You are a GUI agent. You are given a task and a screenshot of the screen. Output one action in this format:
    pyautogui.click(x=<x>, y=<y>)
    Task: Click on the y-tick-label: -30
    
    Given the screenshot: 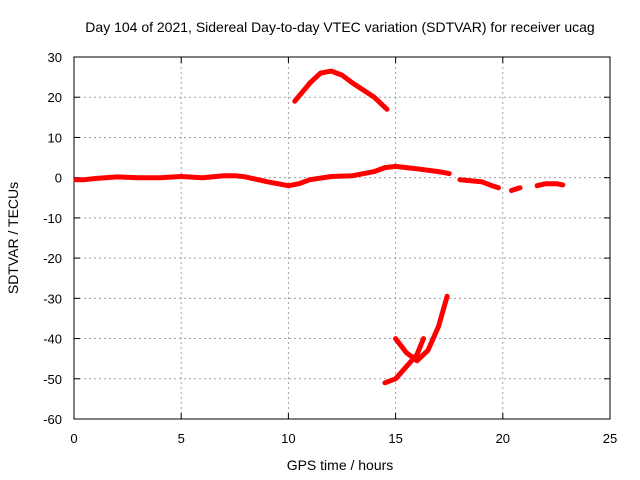 What is the action you would take?
    pyautogui.click(x=52, y=298)
    